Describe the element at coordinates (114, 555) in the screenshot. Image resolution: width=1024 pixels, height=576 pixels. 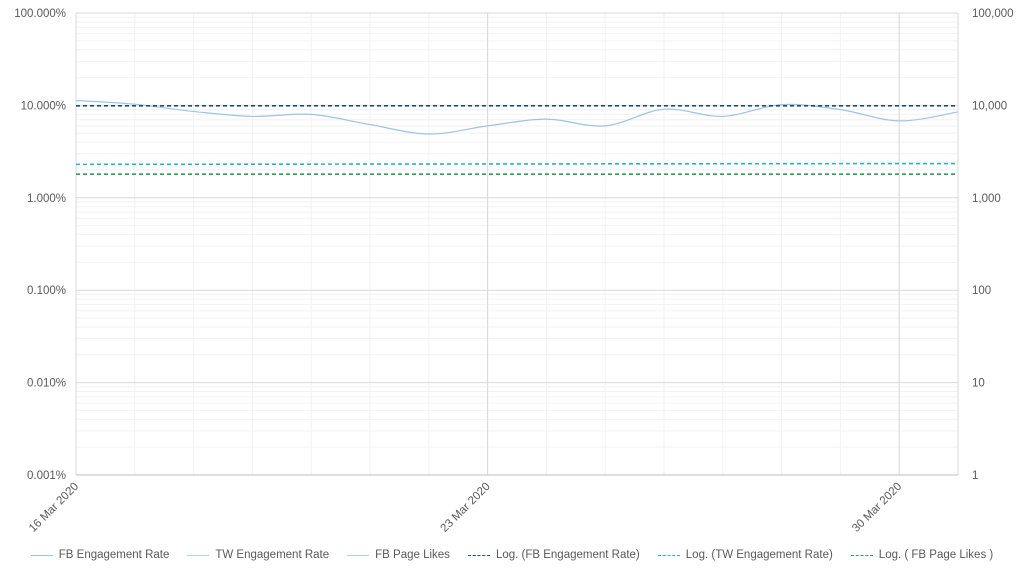
I see `legend-label: FB Engagement Rate` at that location.